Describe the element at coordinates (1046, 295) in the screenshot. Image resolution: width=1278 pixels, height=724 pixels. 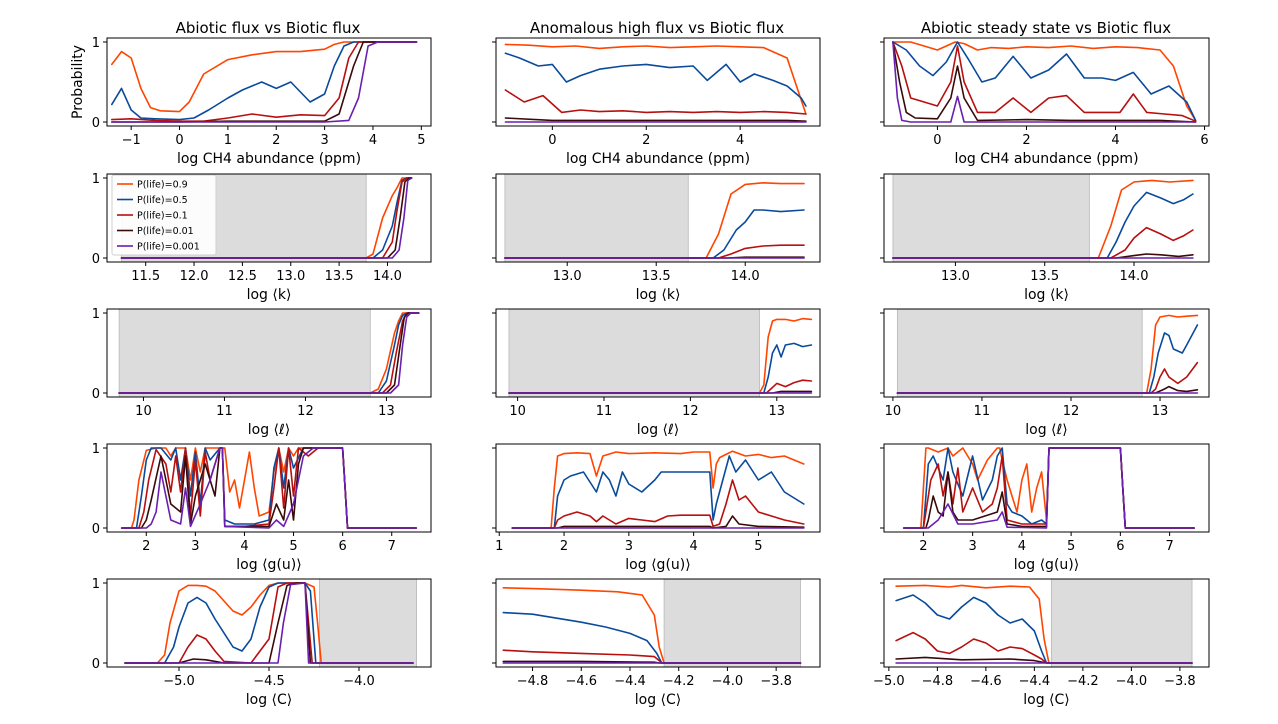
I see `x-axis-label: log ⟨k⟩` at that location.